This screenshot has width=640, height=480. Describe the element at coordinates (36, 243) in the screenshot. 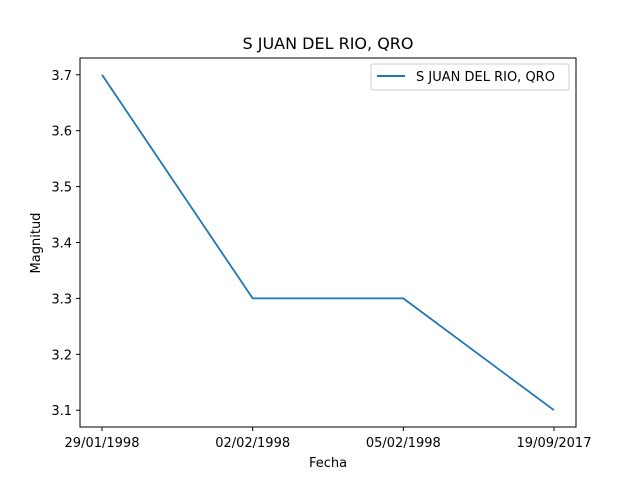

I see `y-axis-title: Magnitud` at that location.